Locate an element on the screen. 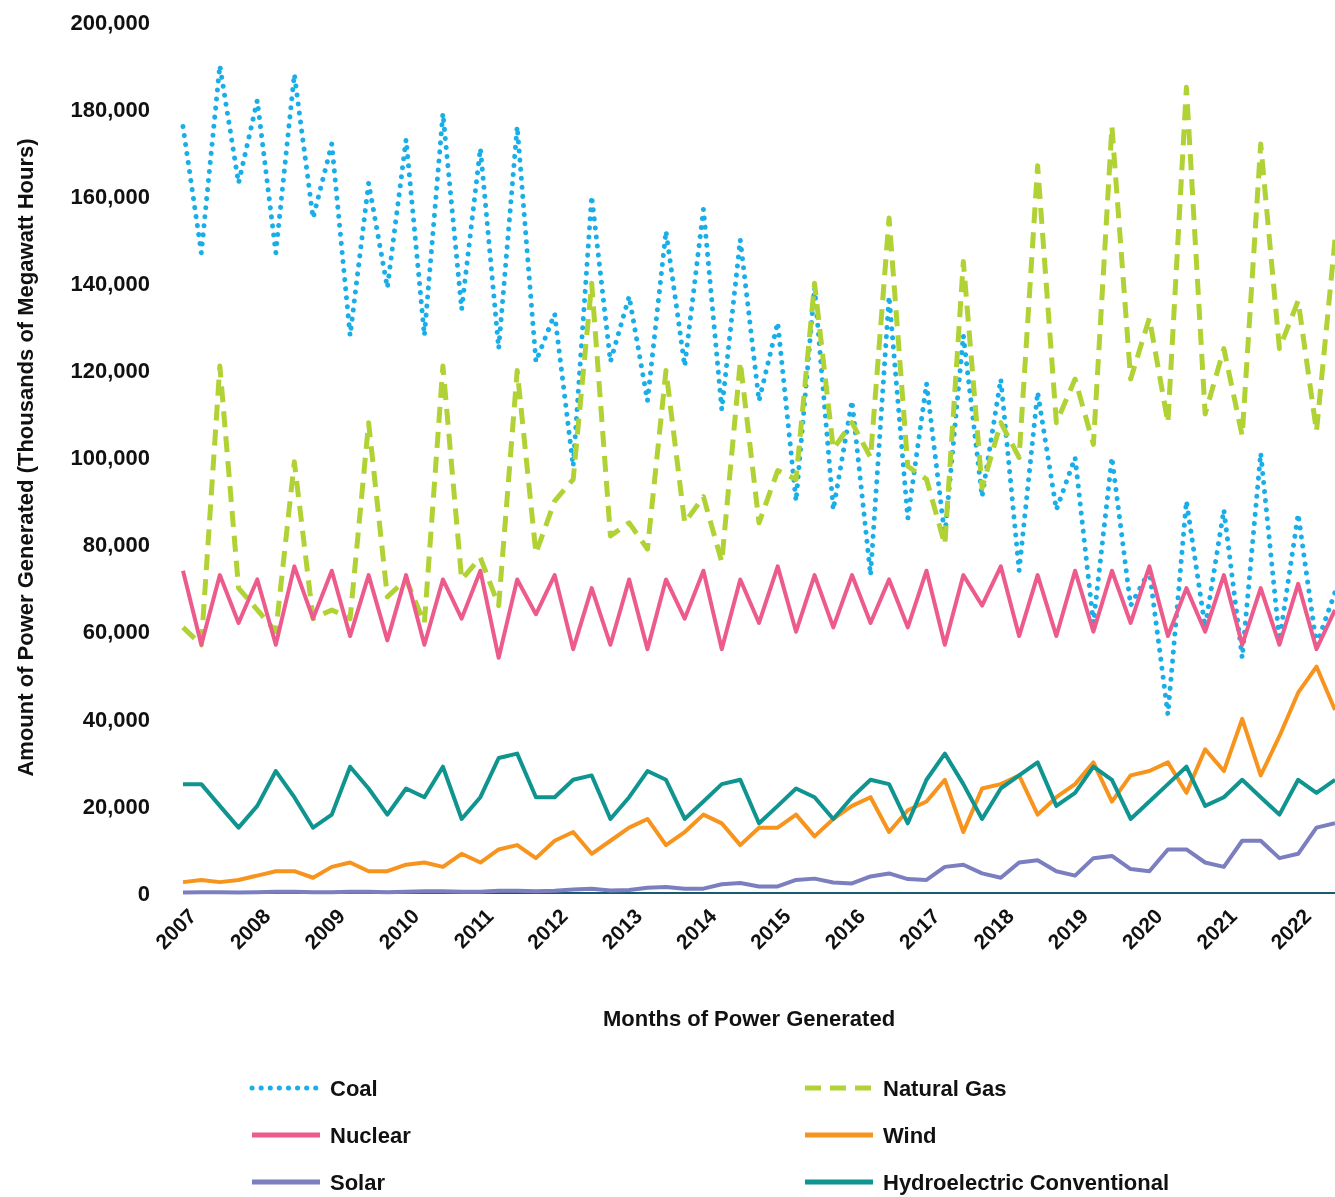 The height and width of the screenshot is (1197, 1335). y-tick-label: 120,000 is located at coordinates (110, 371).